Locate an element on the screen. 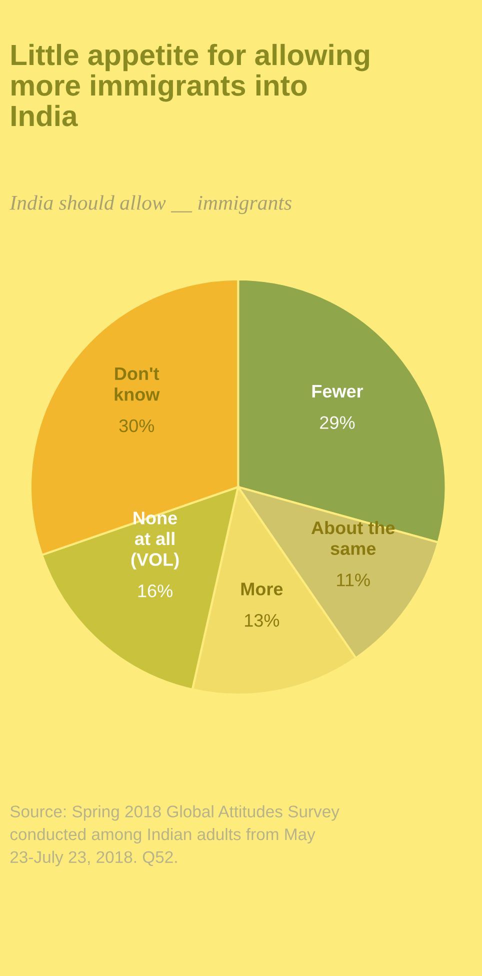 The image size is (482, 976). data-label: 13% is located at coordinates (262, 620).